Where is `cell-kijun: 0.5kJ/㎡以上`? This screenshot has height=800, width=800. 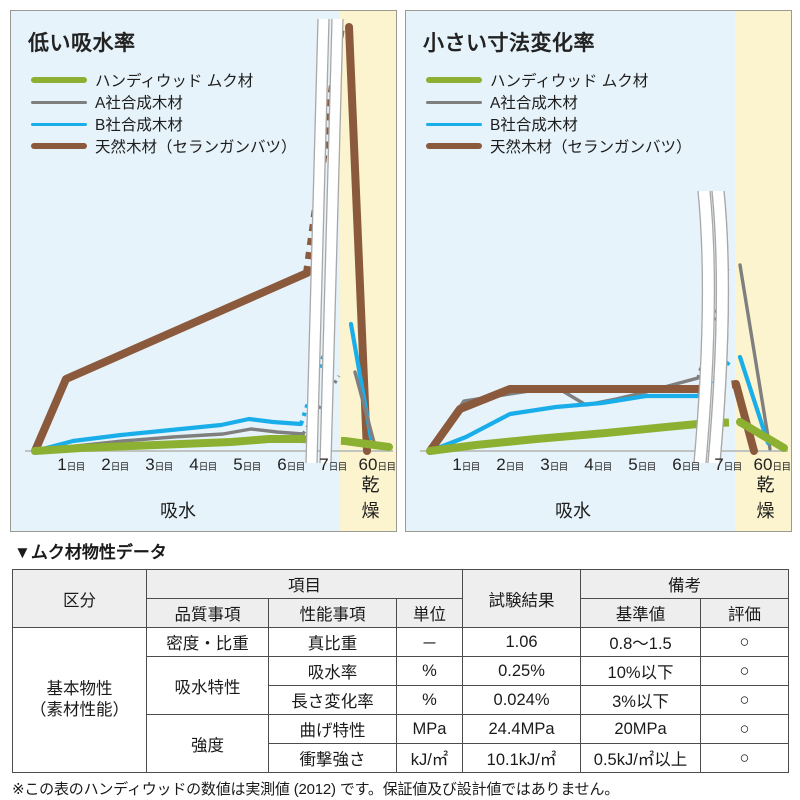
cell-kijun: 0.5kJ/㎡以上 is located at coordinates (641, 758).